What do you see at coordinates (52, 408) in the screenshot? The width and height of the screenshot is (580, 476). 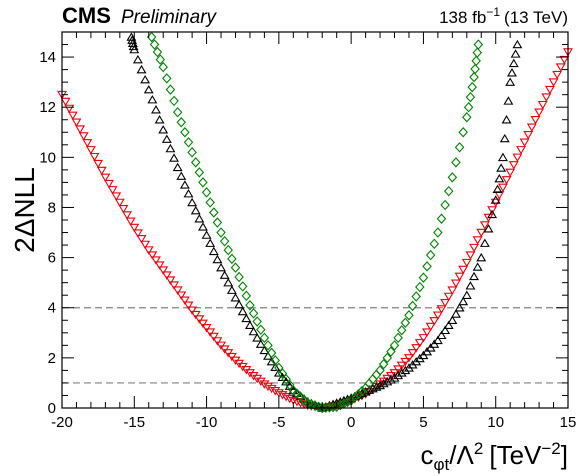 I see `y-tick-label: 0` at bounding box center [52, 408].